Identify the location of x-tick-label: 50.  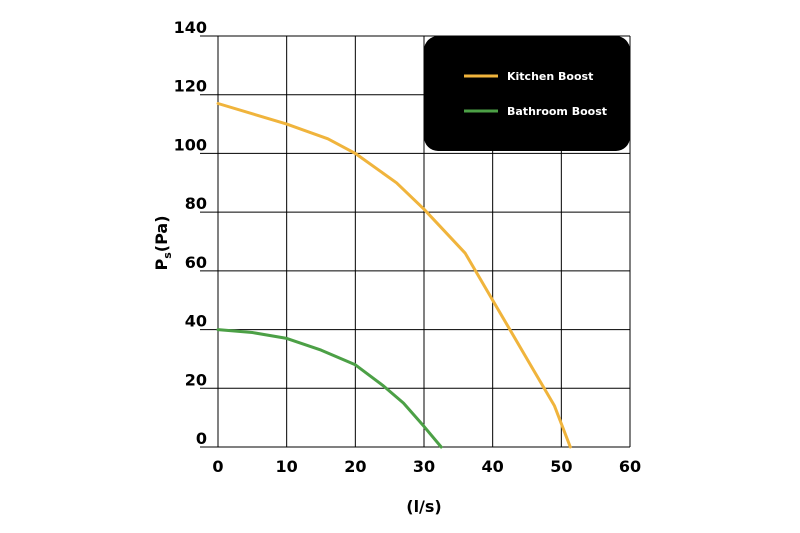
(561, 466).